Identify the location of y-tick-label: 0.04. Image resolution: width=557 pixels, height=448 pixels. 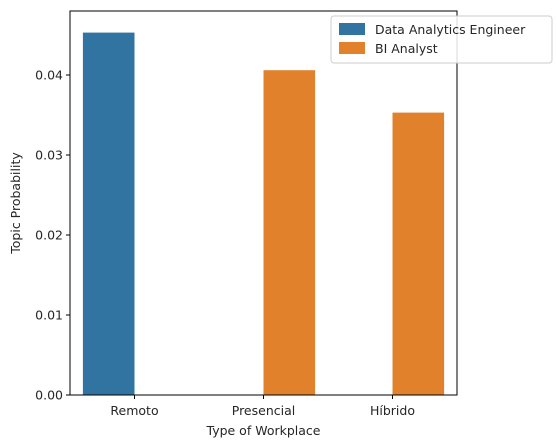
(49, 75).